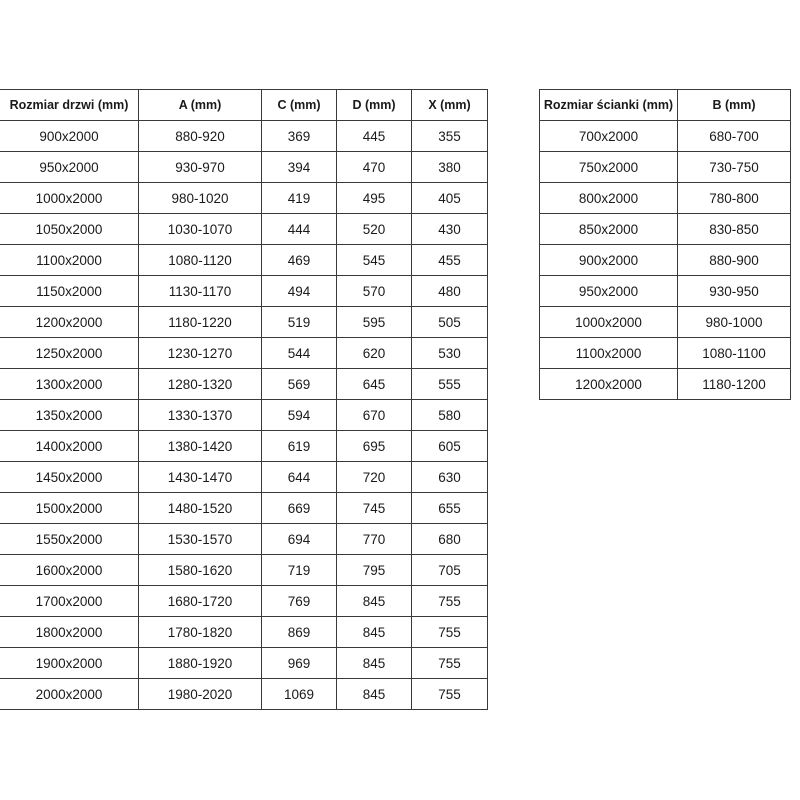  I want to click on header-row: Rozmiar ścianki (mm) B (mm), so click(665, 105).